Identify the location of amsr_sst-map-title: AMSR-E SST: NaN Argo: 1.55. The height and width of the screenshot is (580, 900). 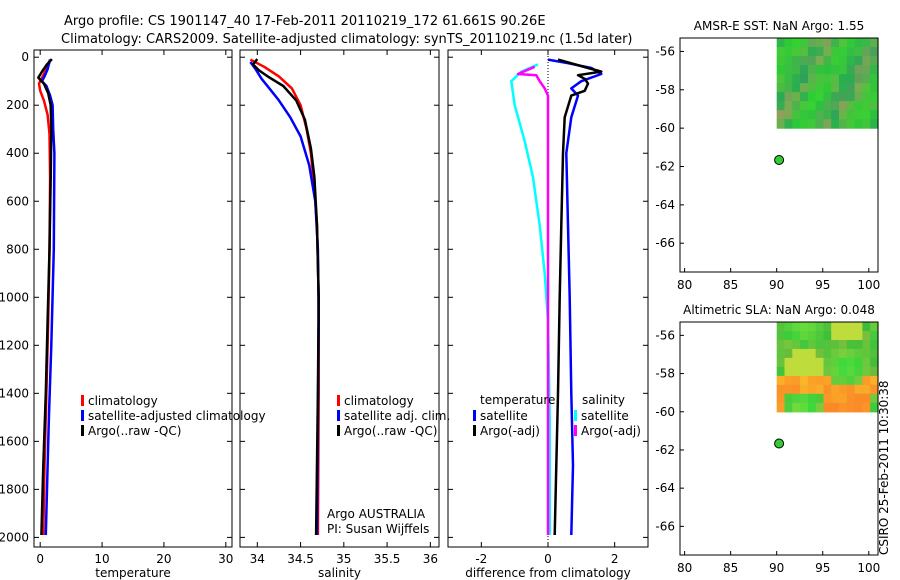
(779, 26).